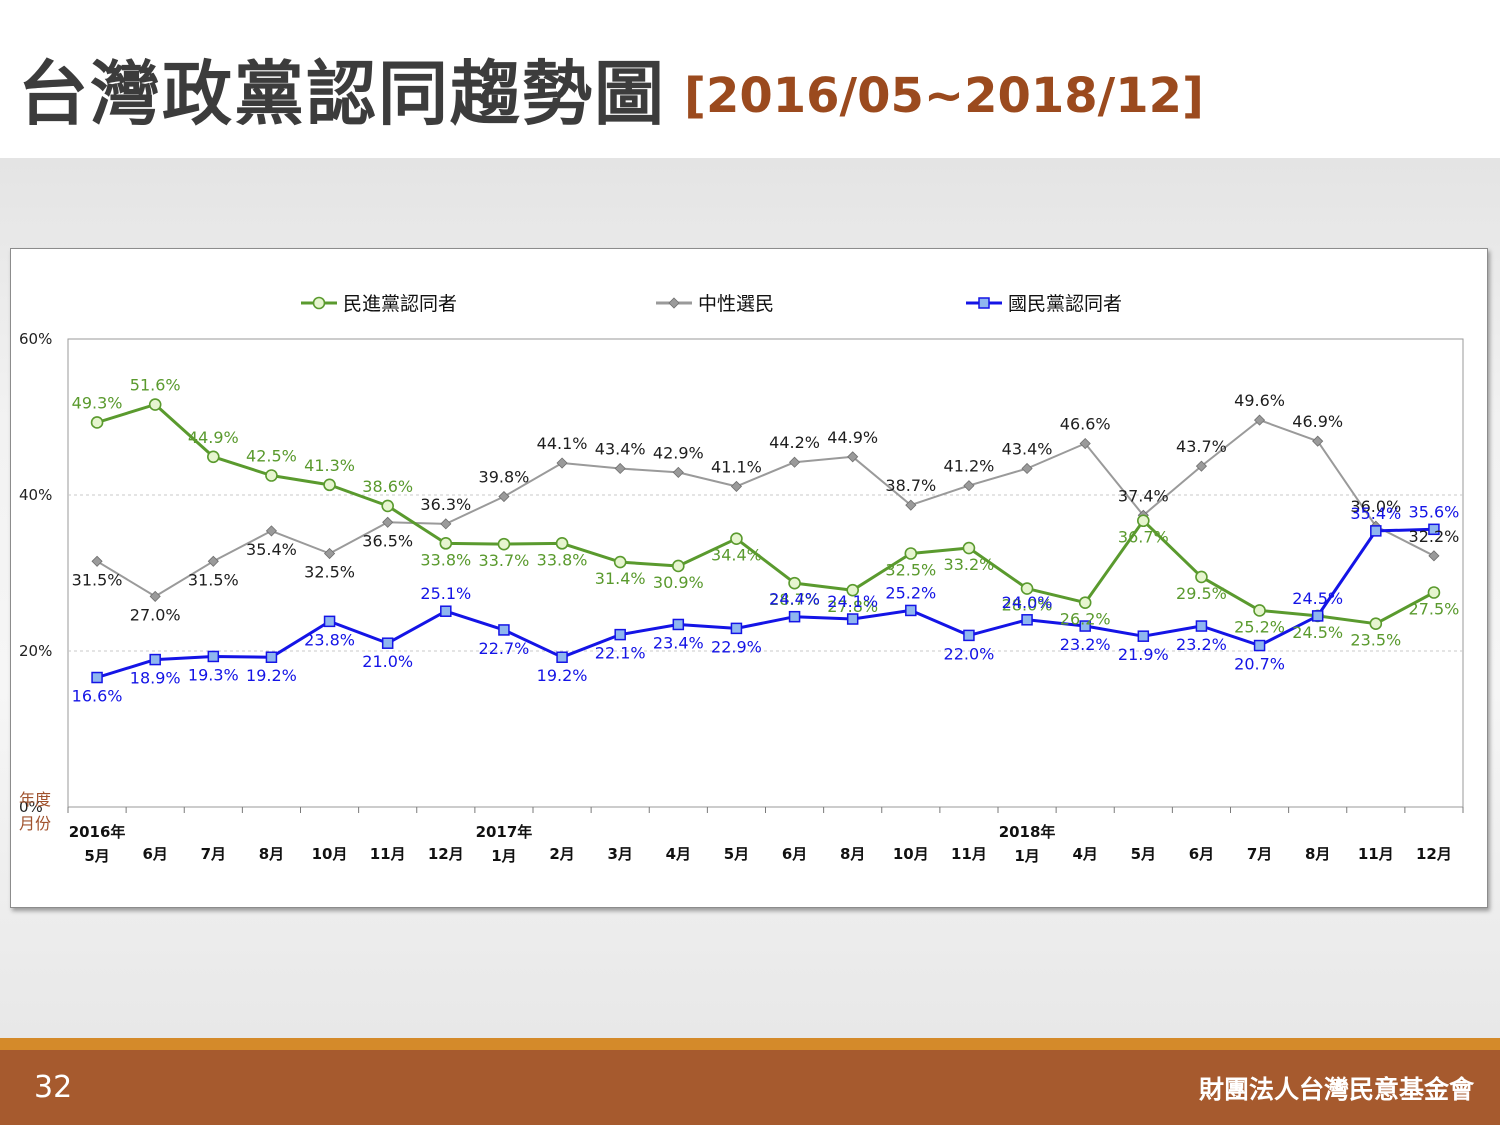 This screenshot has width=1500, height=1125. I want to click on data-label: 19.2%, so click(271, 675).